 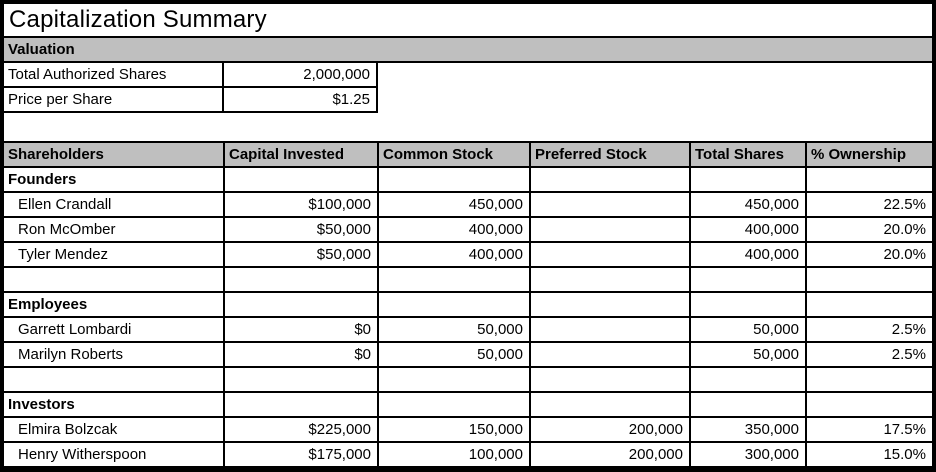 What do you see at coordinates (114, 329) in the screenshot?
I see `table-cell: Garrett Lombardi` at bounding box center [114, 329].